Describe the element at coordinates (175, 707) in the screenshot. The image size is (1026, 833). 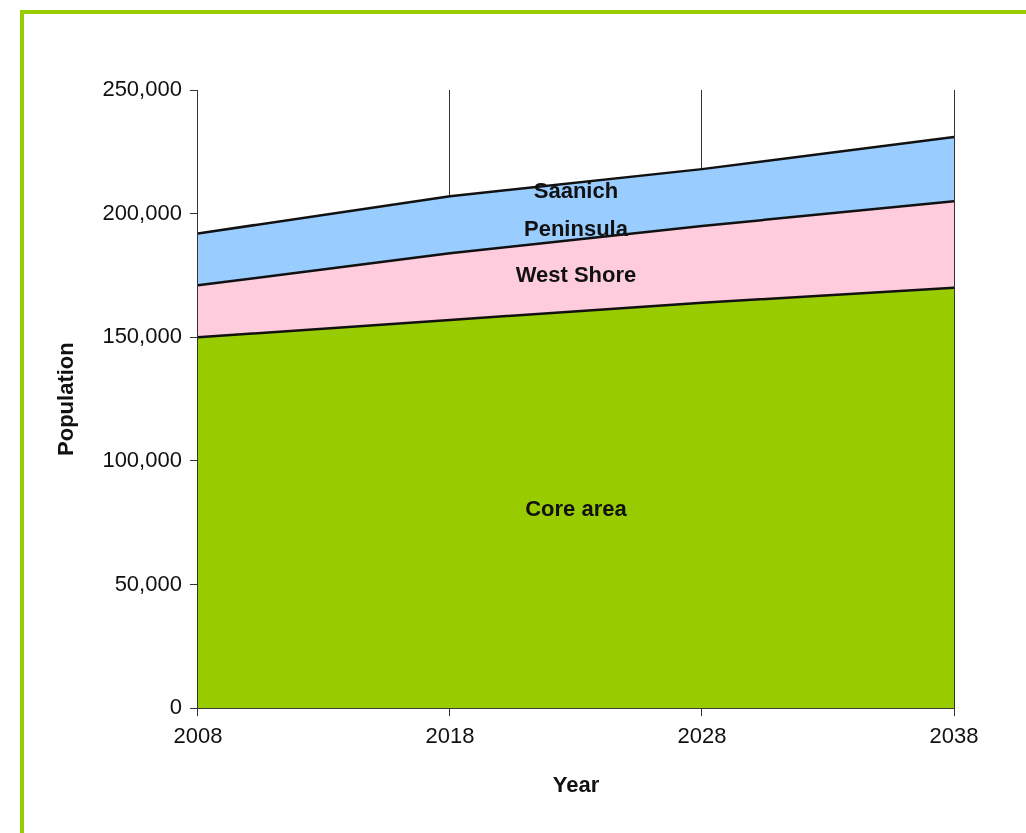
I see `y-tick-label: 0` at that location.